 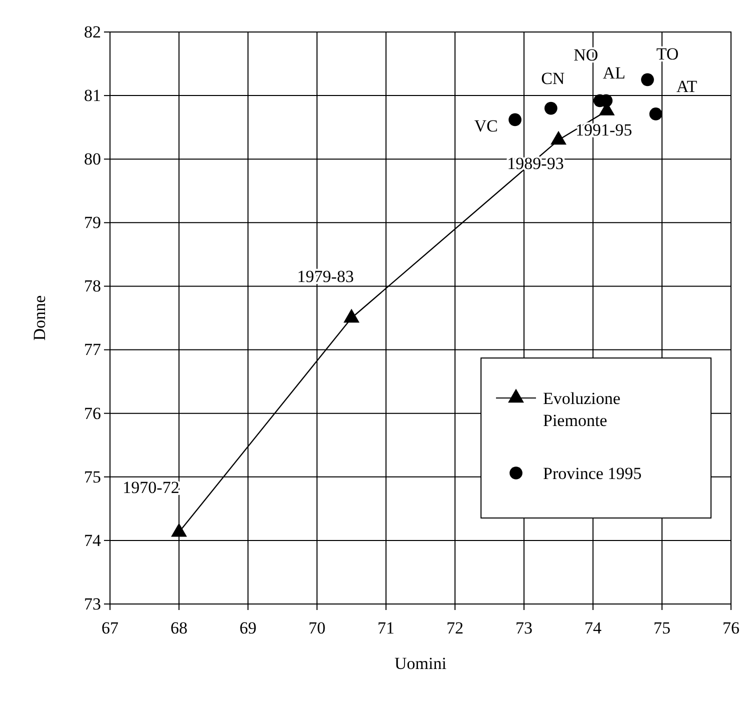 I want to click on x-tick-label: 72, so click(x=455, y=628).